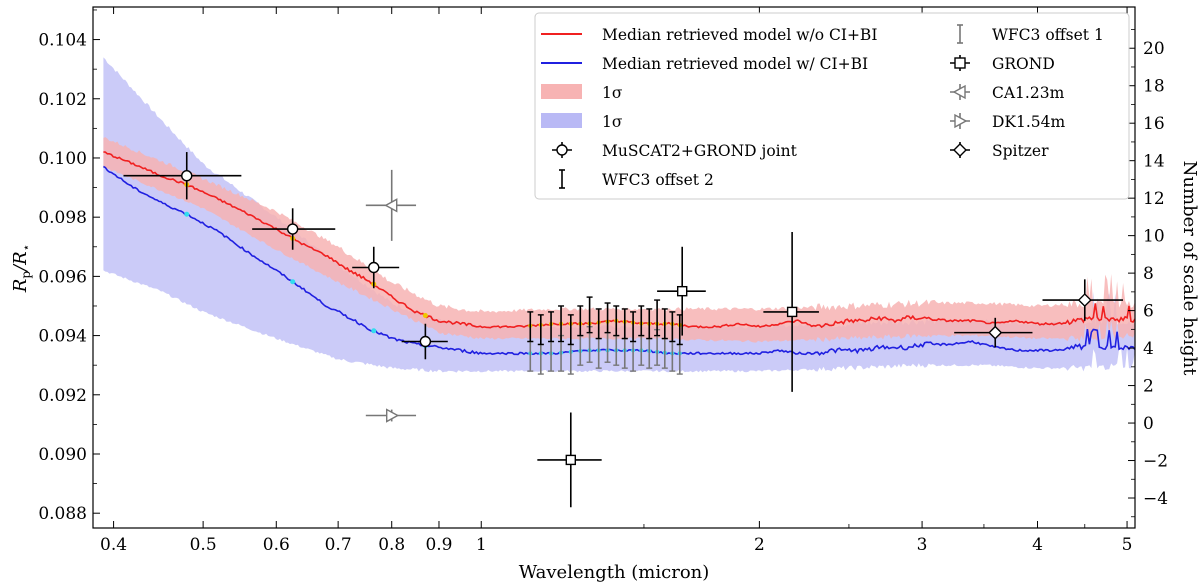 Image resolution: width=1200 pixels, height=588 pixels. I want to click on y-axis-label: Rp/R⋆, so click(21, 268).